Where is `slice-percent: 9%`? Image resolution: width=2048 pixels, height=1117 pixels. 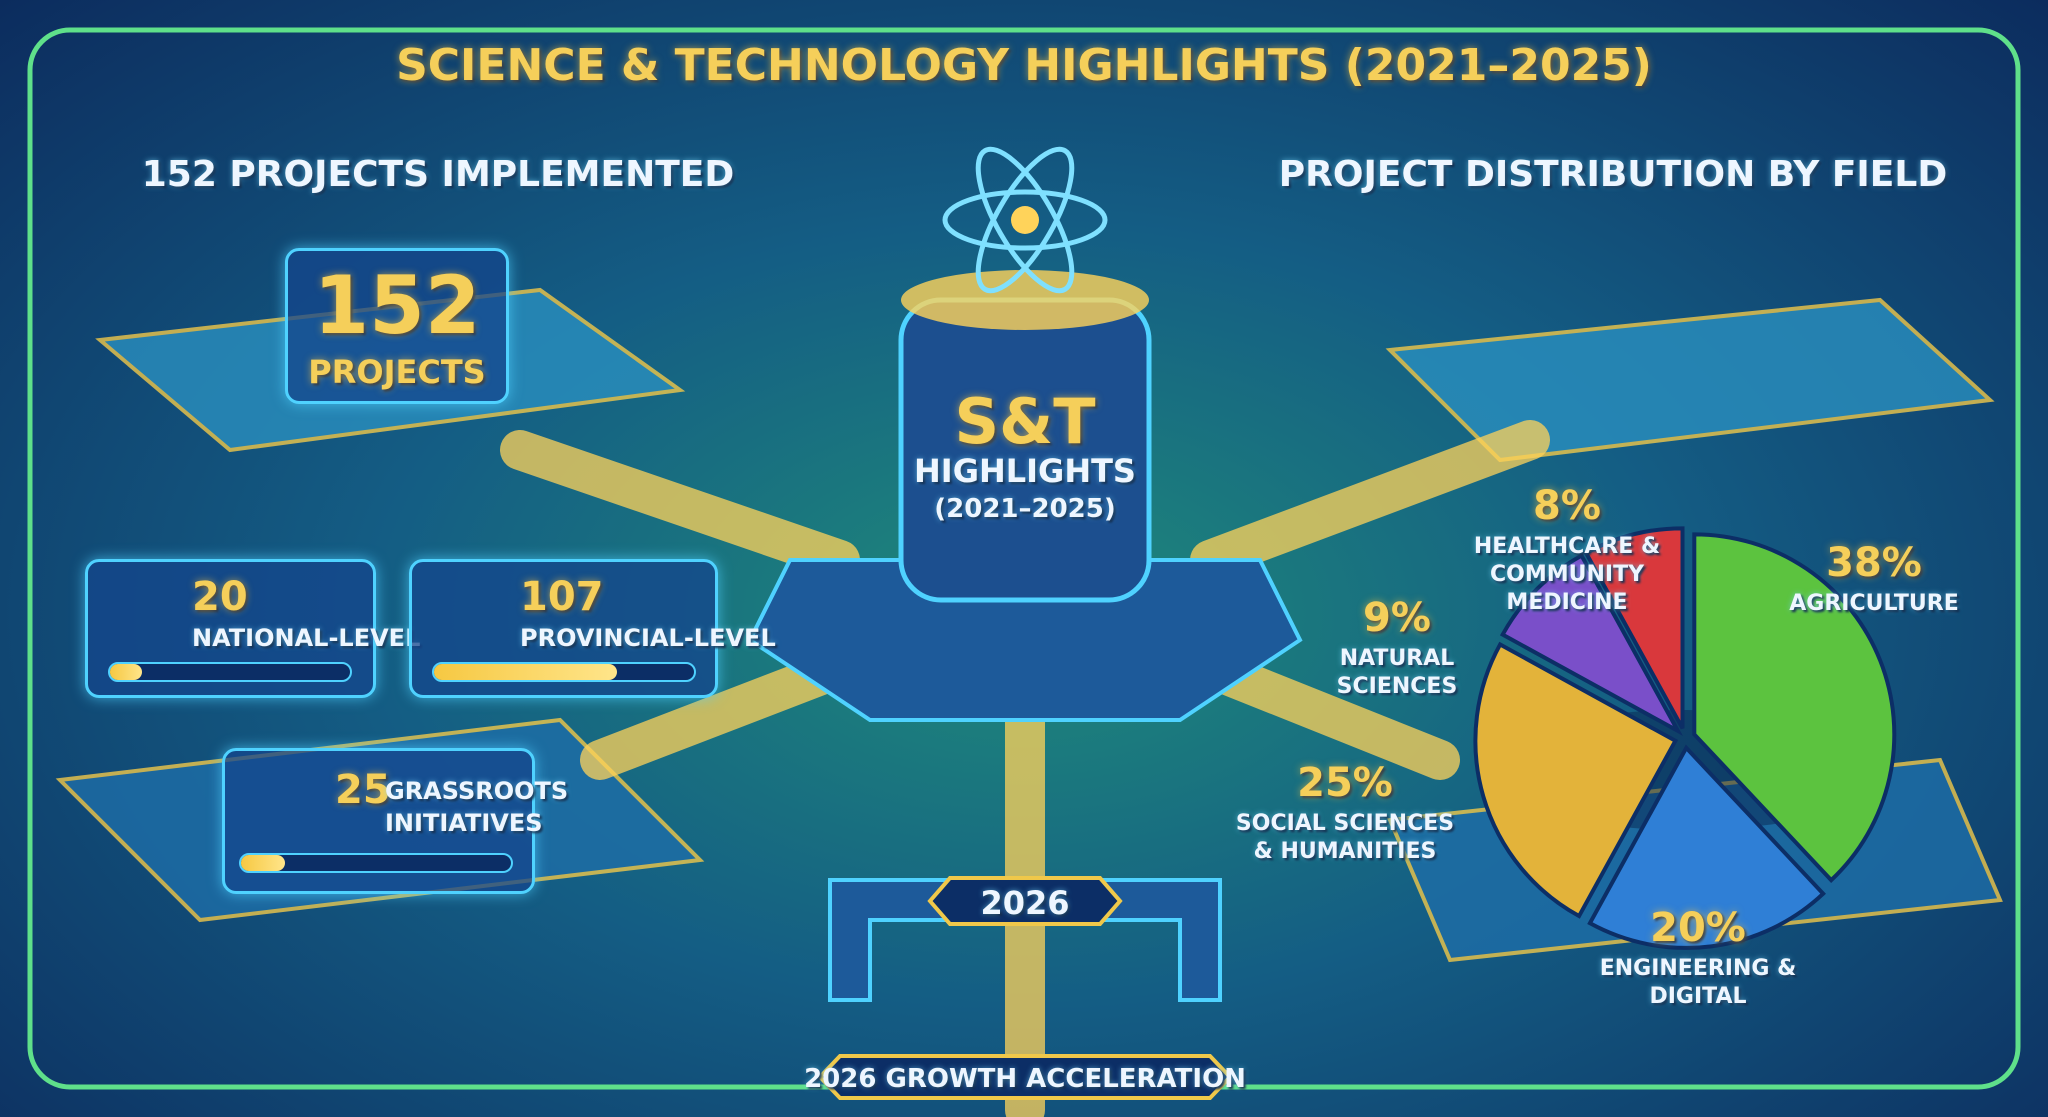 slice-percent: 9% is located at coordinates (1397, 618).